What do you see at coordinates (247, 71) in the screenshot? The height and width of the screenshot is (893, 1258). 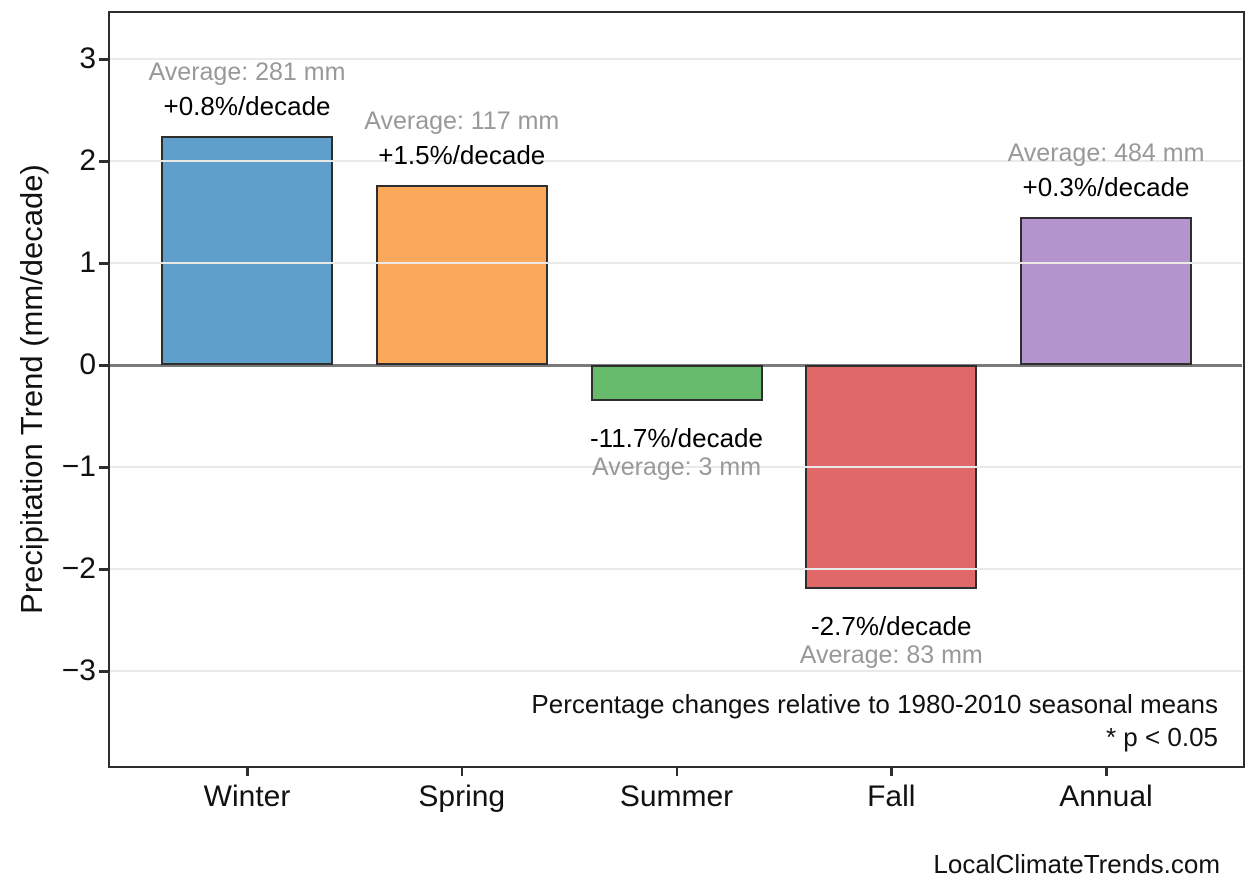 I see `avg-label-winter: Average: 281 mm` at bounding box center [247, 71].